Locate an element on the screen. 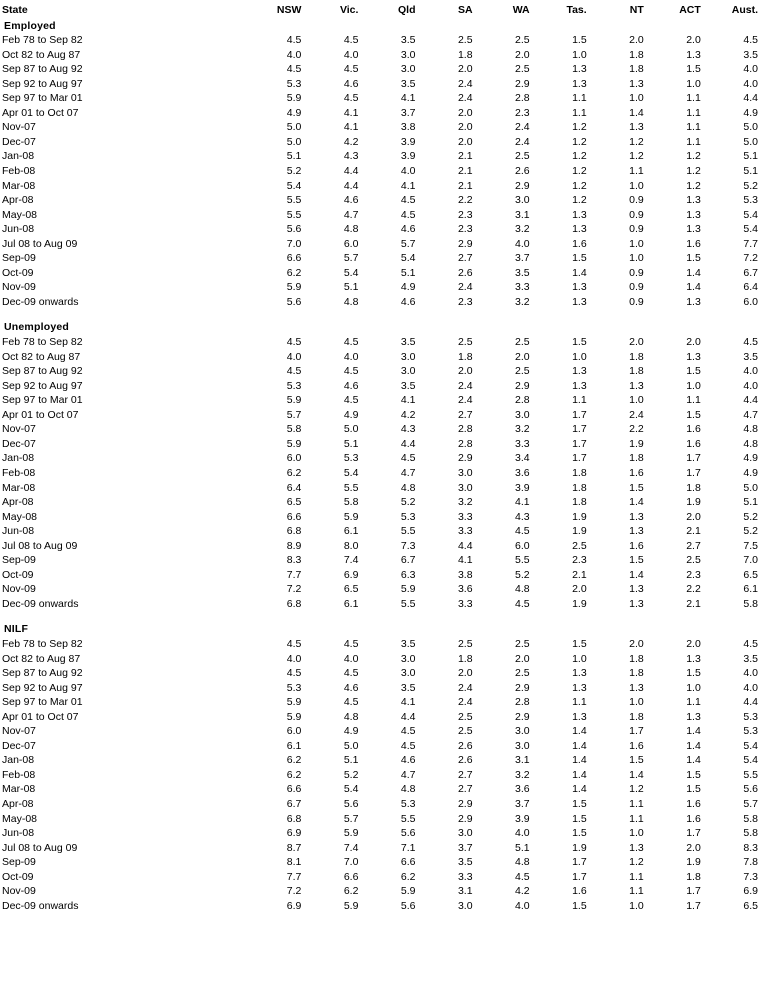  cell-value: 5.1 is located at coordinates (522, 847).